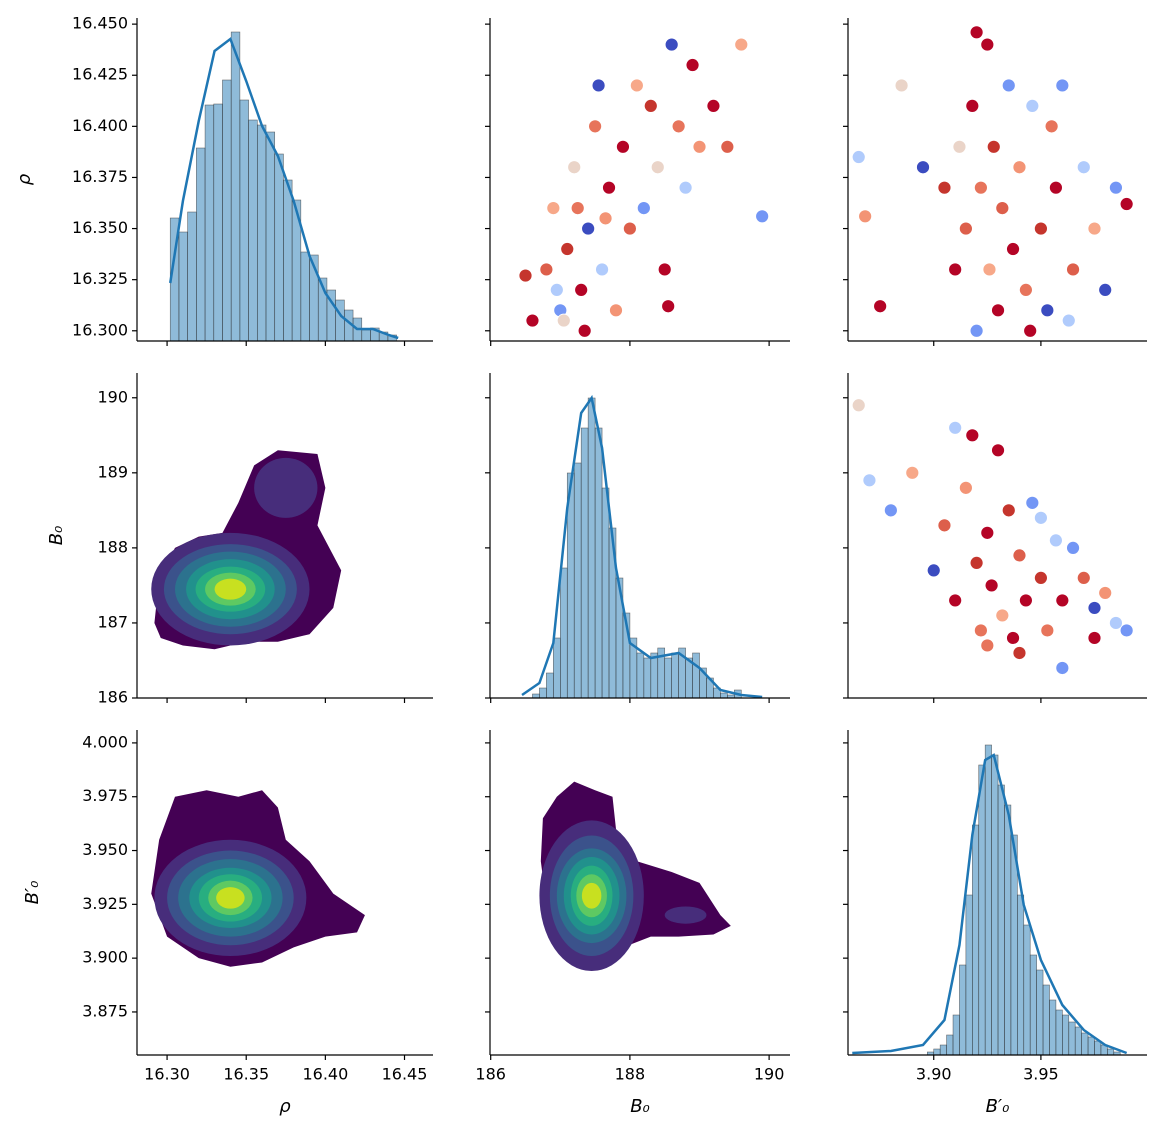 The width and height of the screenshot is (1162, 1140). What do you see at coordinates (490, 1074) in the screenshot?
I see `x-tick-label: 186` at bounding box center [490, 1074].